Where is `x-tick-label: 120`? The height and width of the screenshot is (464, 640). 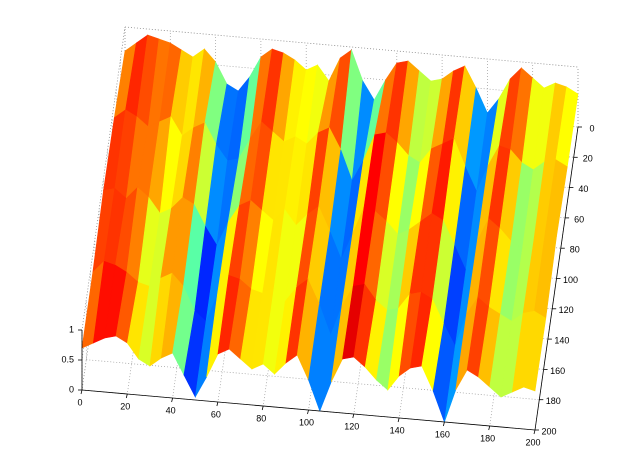 x-tick-label: 120 is located at coordinates (351, 426).